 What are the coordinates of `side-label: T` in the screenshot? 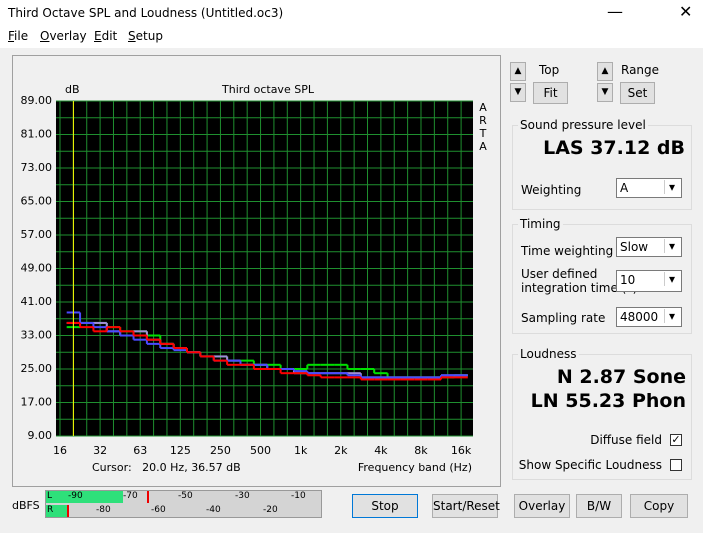 It's located at (483, 133).